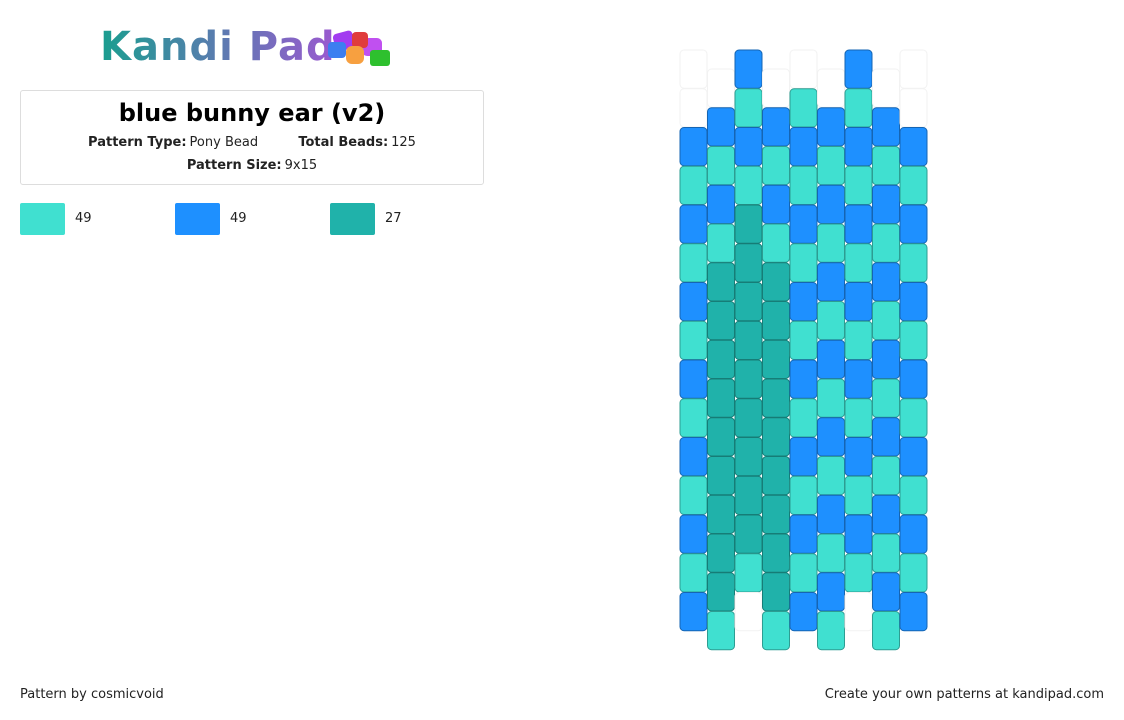 This screenshot has width=1124, height=720. I want to click on value: Pony Bead, so click(224, 142).